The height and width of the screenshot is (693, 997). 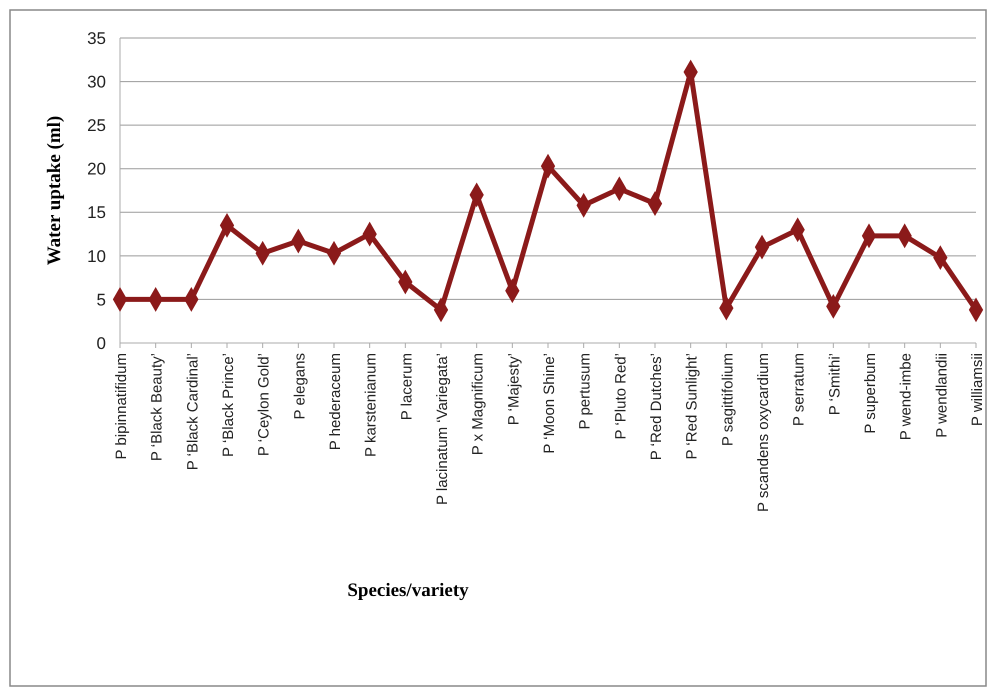 I want to click on y-tick-label: 0, so click(x=101, y=343).